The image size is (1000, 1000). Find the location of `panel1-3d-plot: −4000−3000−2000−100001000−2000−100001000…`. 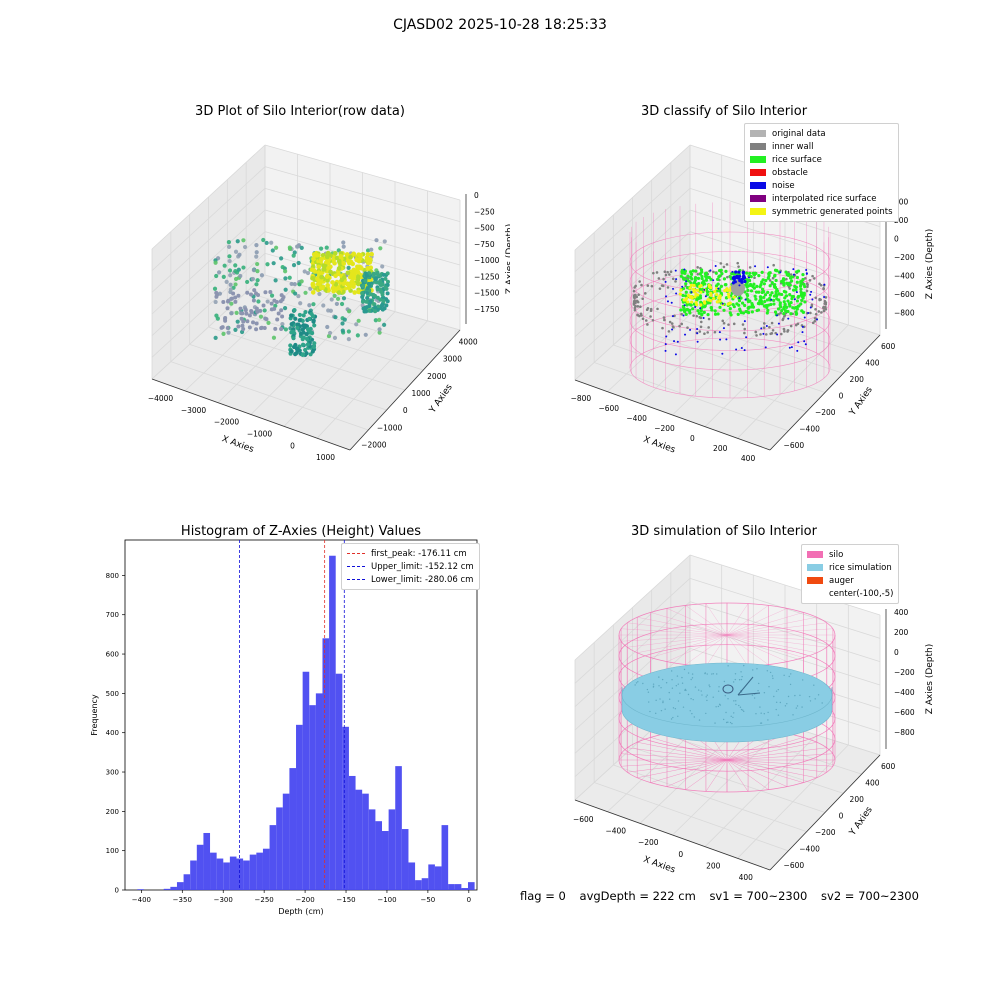

panel1-3d-plot: −4000−3000−2000−100001000−2000−100001000… is located at coordinates (329, 303).